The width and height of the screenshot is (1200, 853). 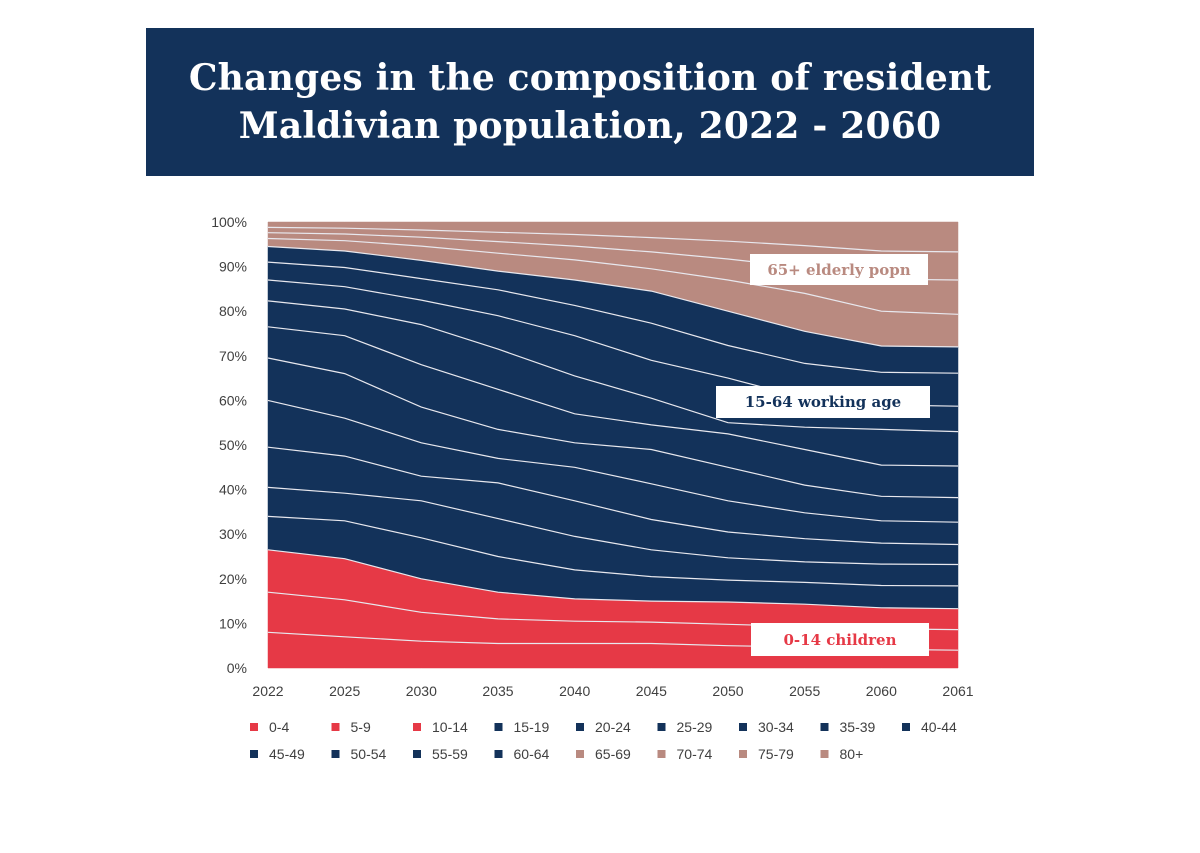 I want to click on legend-label-40-44: 40-44, so click(x=939, y=727).